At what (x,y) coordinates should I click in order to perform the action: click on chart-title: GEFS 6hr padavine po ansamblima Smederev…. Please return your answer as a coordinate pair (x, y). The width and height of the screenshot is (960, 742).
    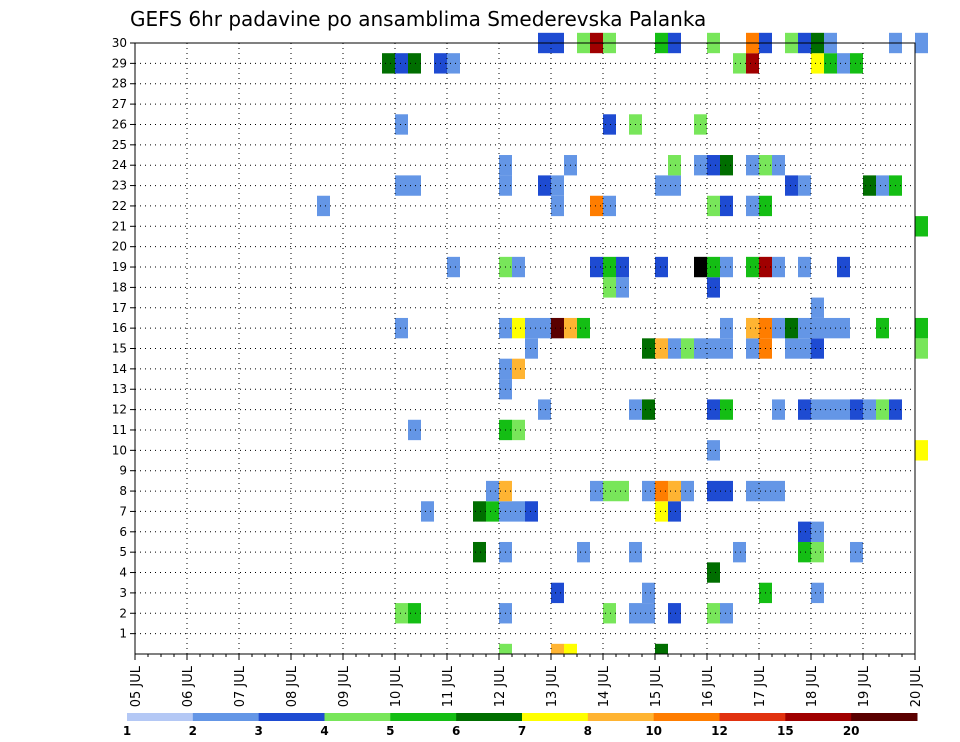
    Looking at the image, I should click on (418, 19).